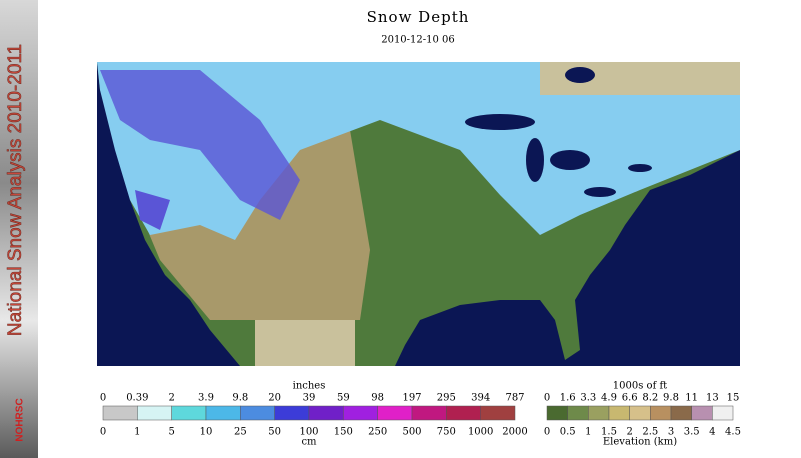 The image size is (801, 458). What do you see at coordinates (733, 398) in the screenshot?
I see `legend-top-label: 15` at bounding box center [733, 398].